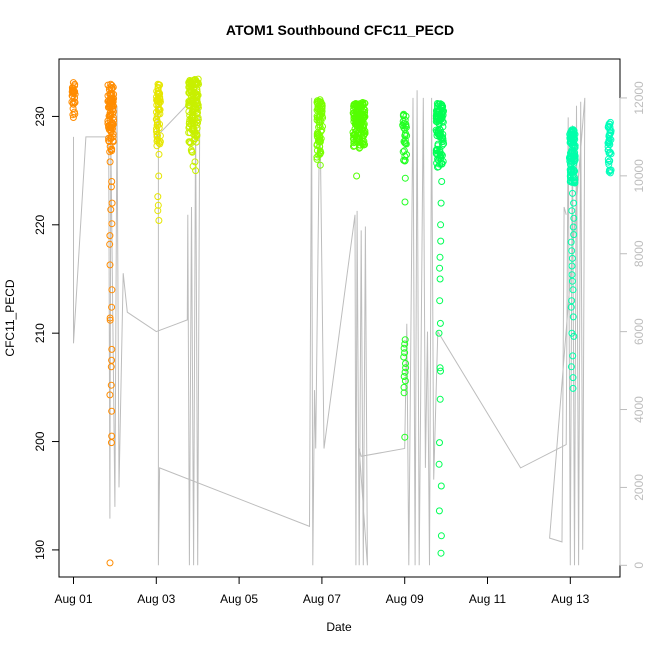  What do you see at coordinates (40, 224) in the screenshot?
I see `y-tick-label: 220` at bounding box center [40, 224].